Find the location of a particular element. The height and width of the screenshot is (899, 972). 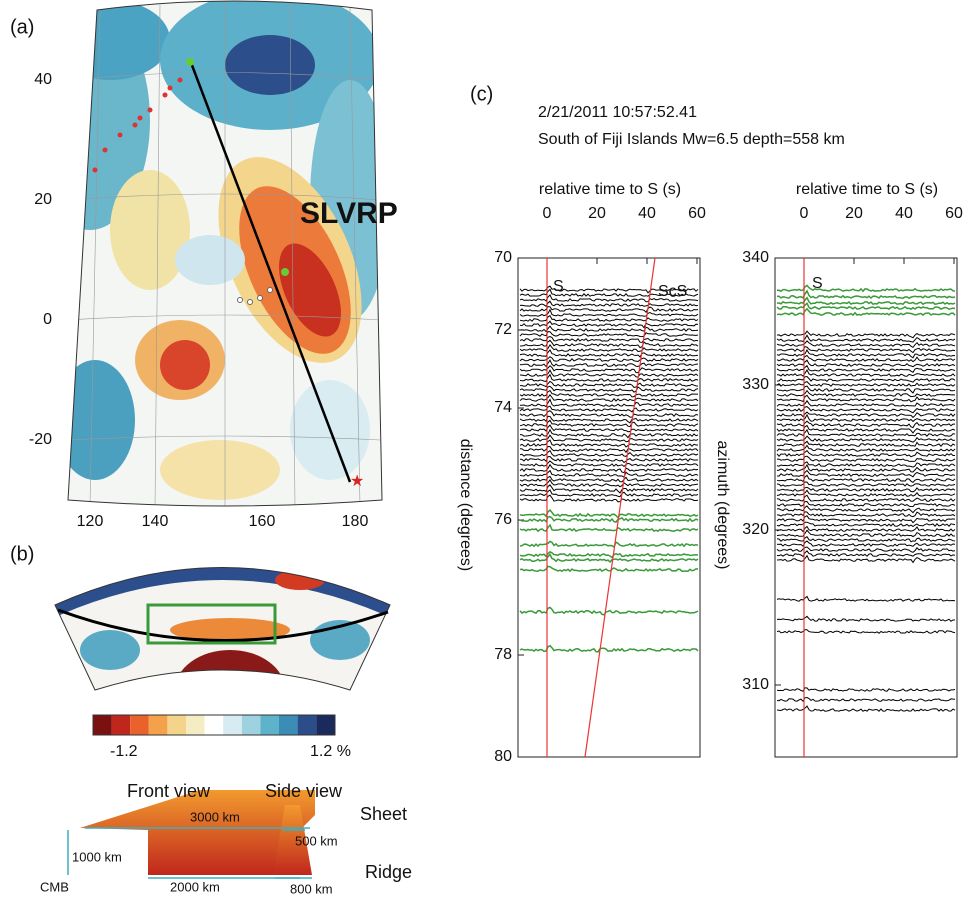

y-tick-label: 340 is located at coordinates (755, 257).